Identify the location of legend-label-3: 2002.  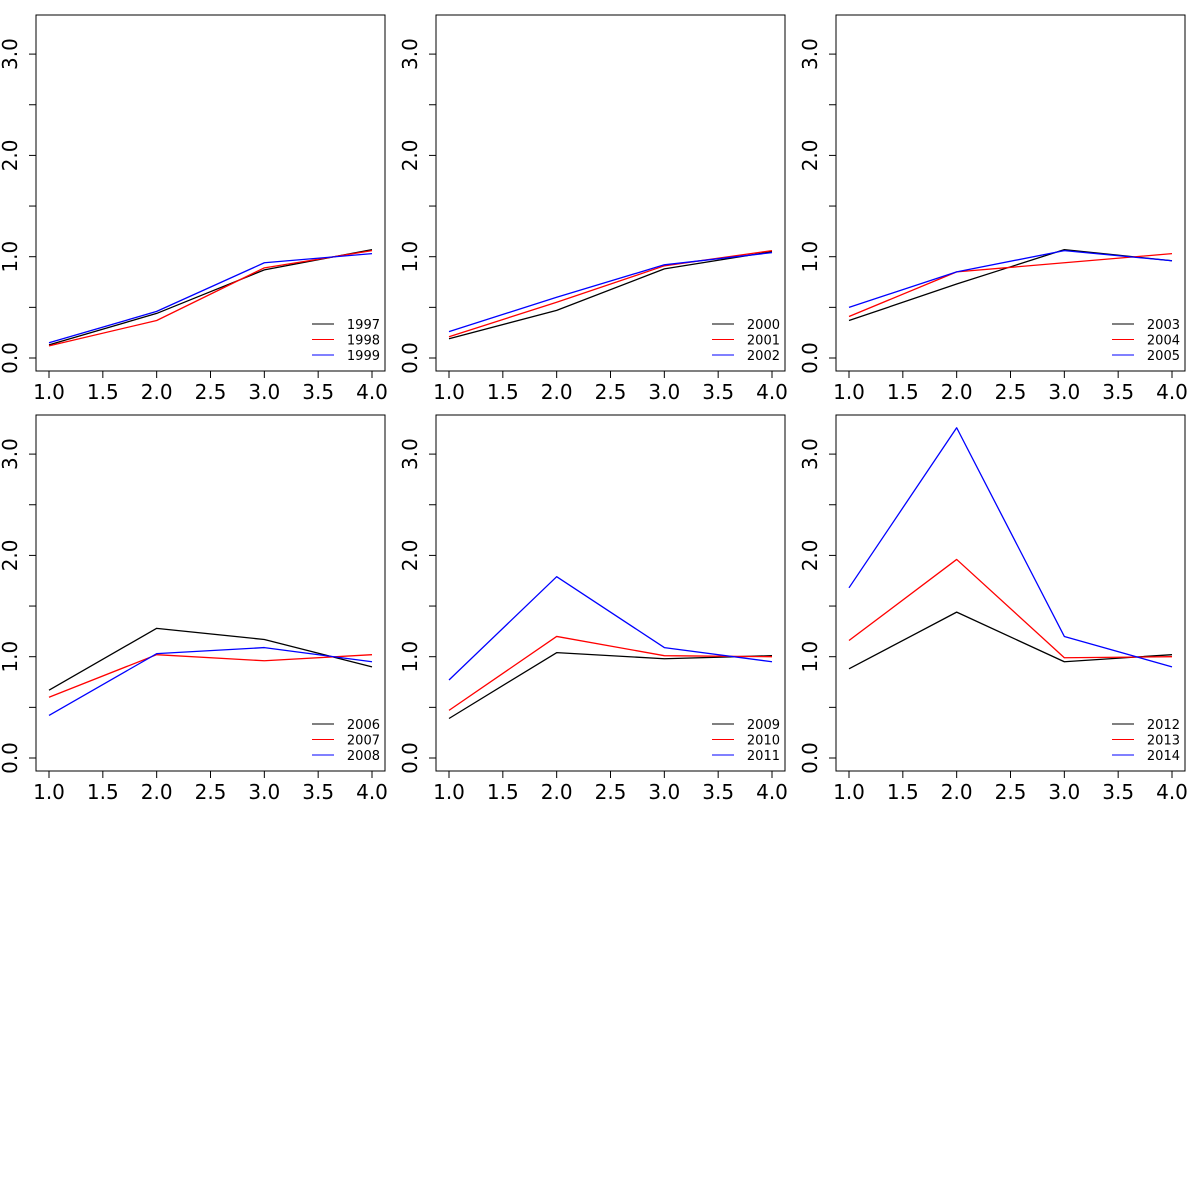
(763, 356).